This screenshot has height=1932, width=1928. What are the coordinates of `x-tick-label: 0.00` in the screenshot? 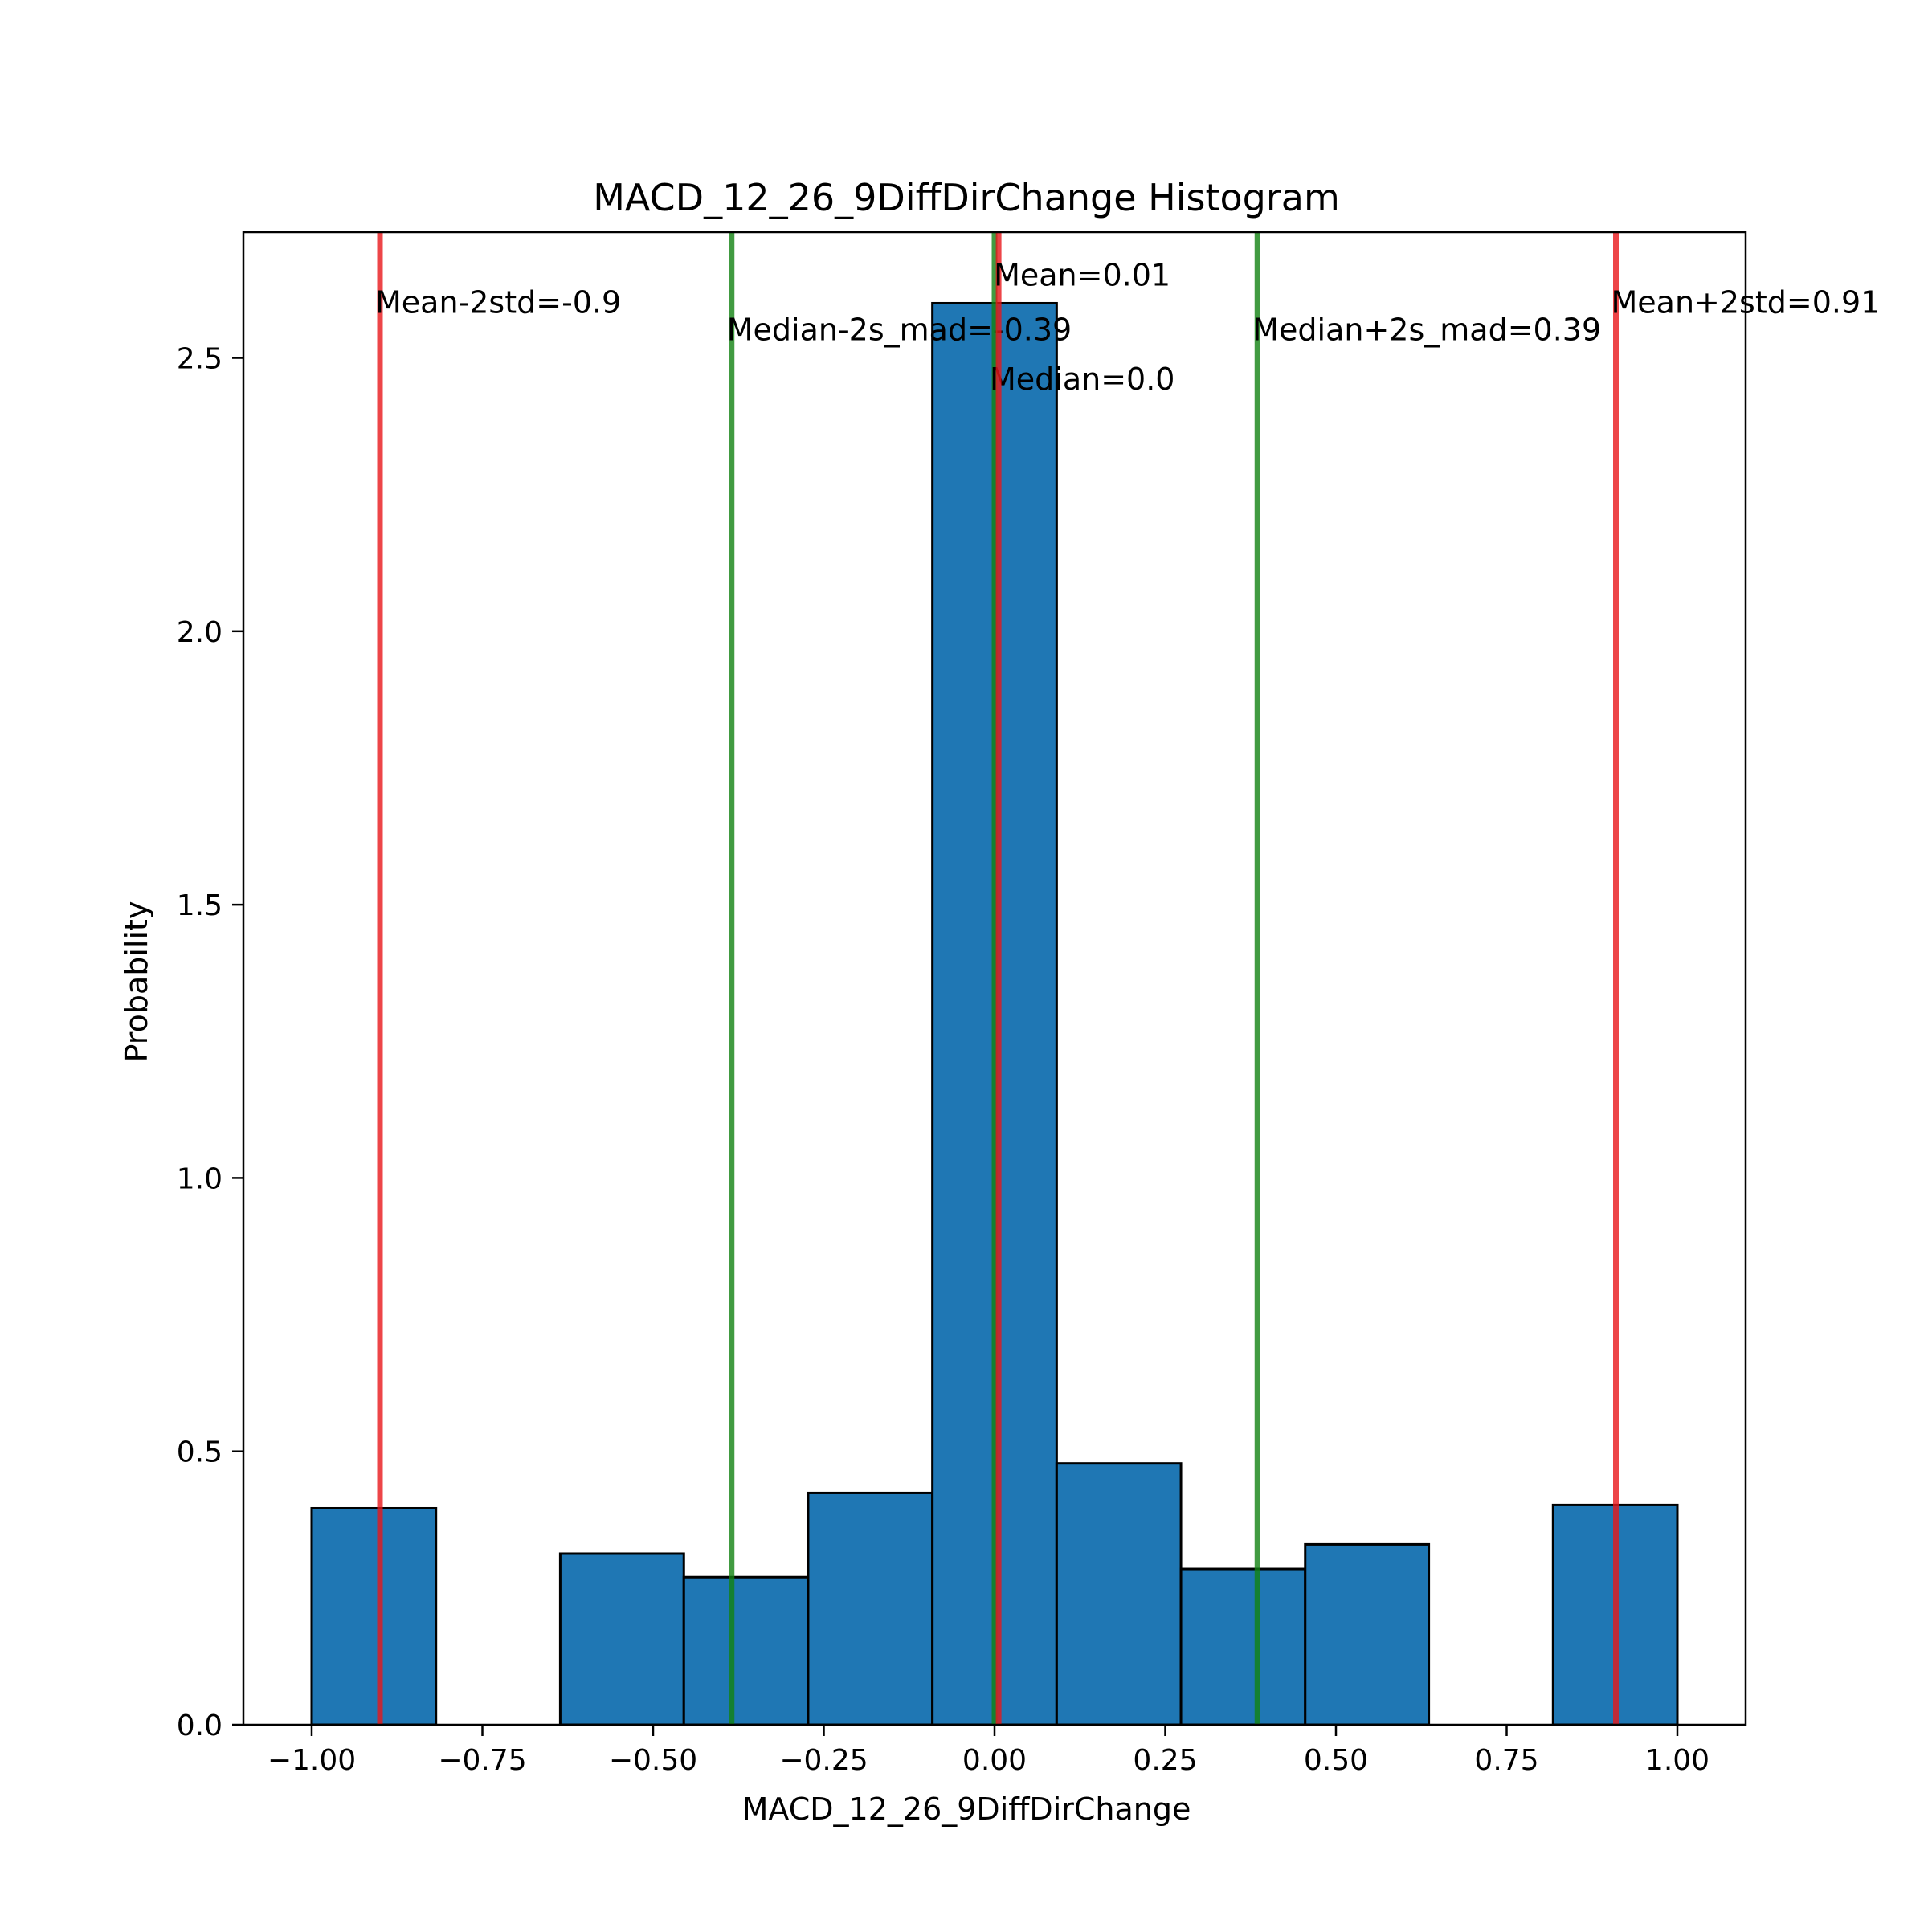 It's located at (994, 1761).